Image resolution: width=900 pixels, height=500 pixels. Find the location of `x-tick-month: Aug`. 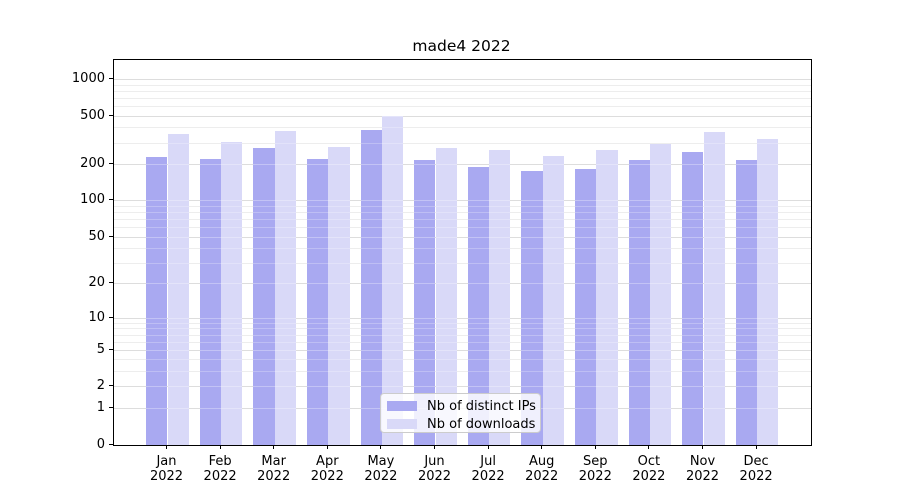

x-tick-month: Aug is located at coordinates (541, 461).